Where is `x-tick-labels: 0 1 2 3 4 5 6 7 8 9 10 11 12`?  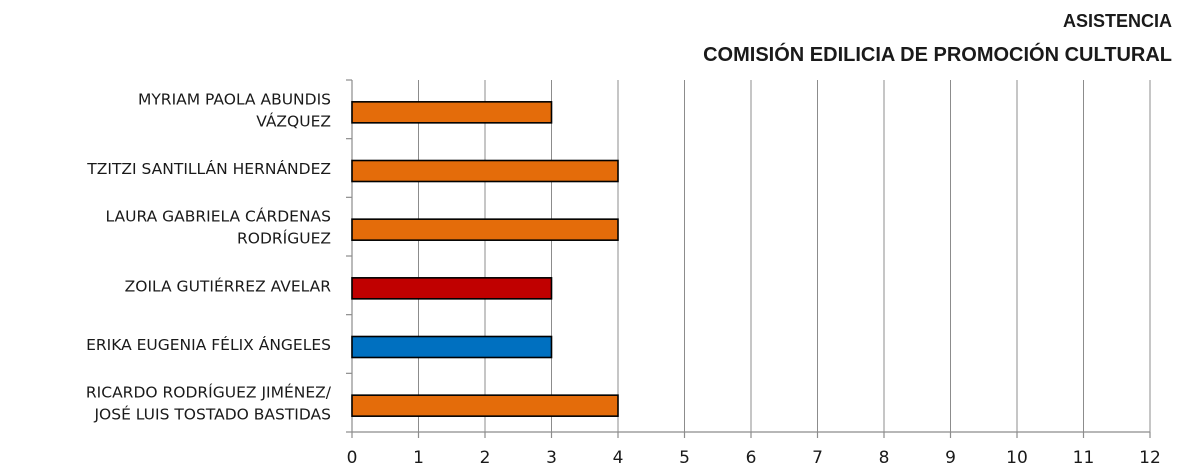
x-tick-labels: 0 1 2 3 4 5 6 7 8 9 10 11 12 is located at coordinates (754, 458).